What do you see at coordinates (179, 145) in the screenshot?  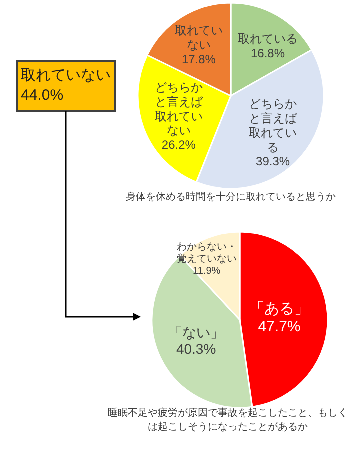 I see `data-label: 26.2%` at bounding box center [179, 145].